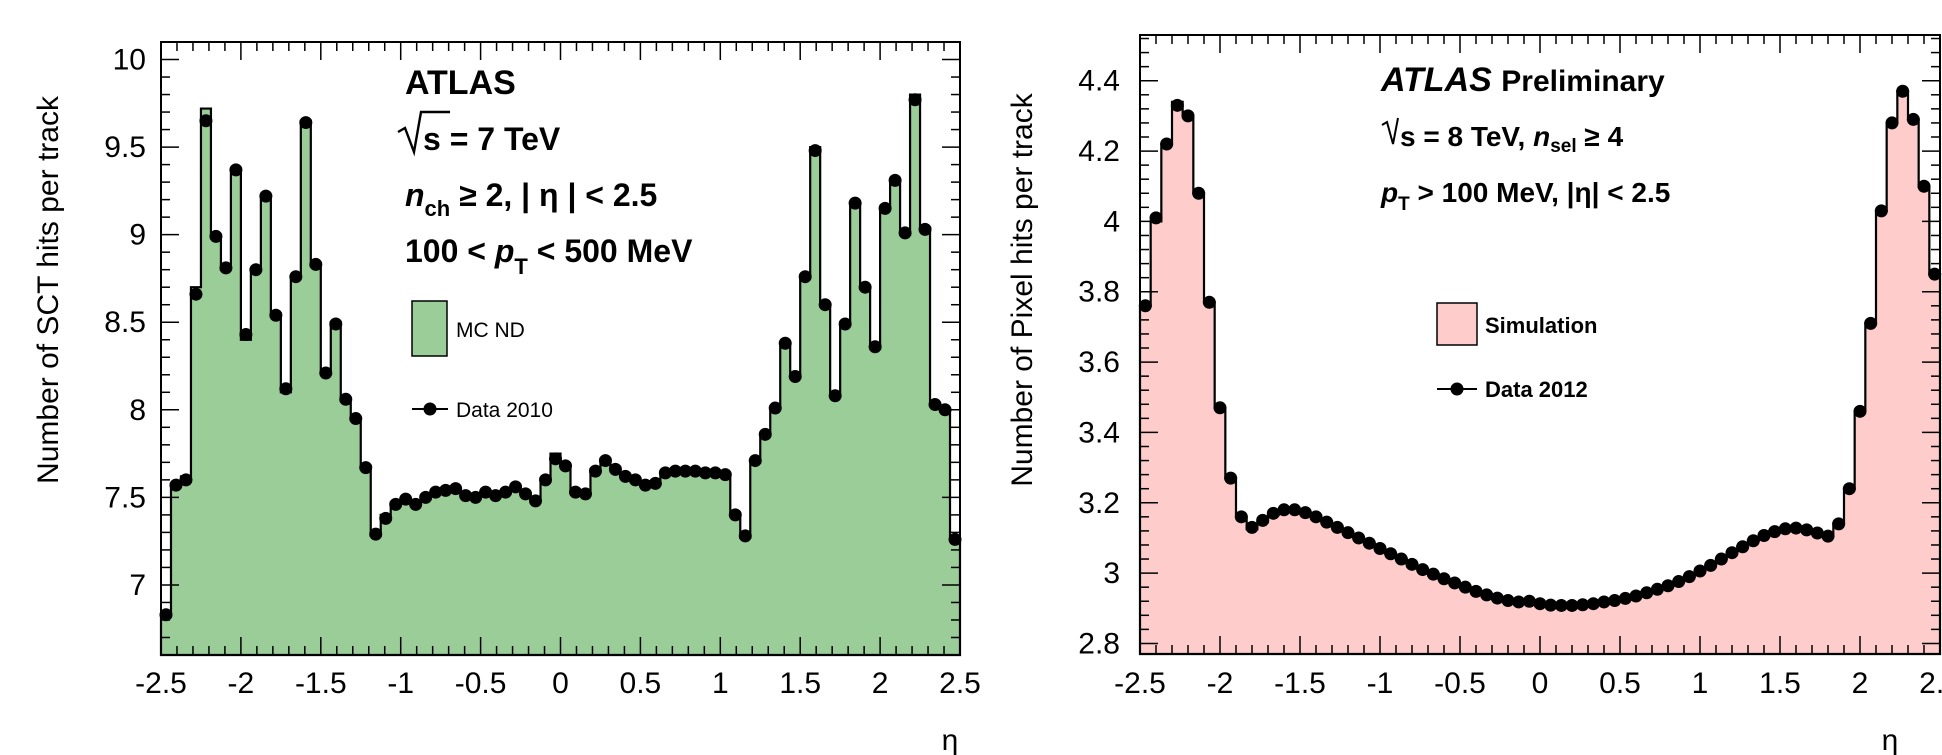 The width and height of the screenshot is (1942, 755). Describe the element at coordinates (137, 235) in the screenshot. I see `y-tick-label: 9` at that location.